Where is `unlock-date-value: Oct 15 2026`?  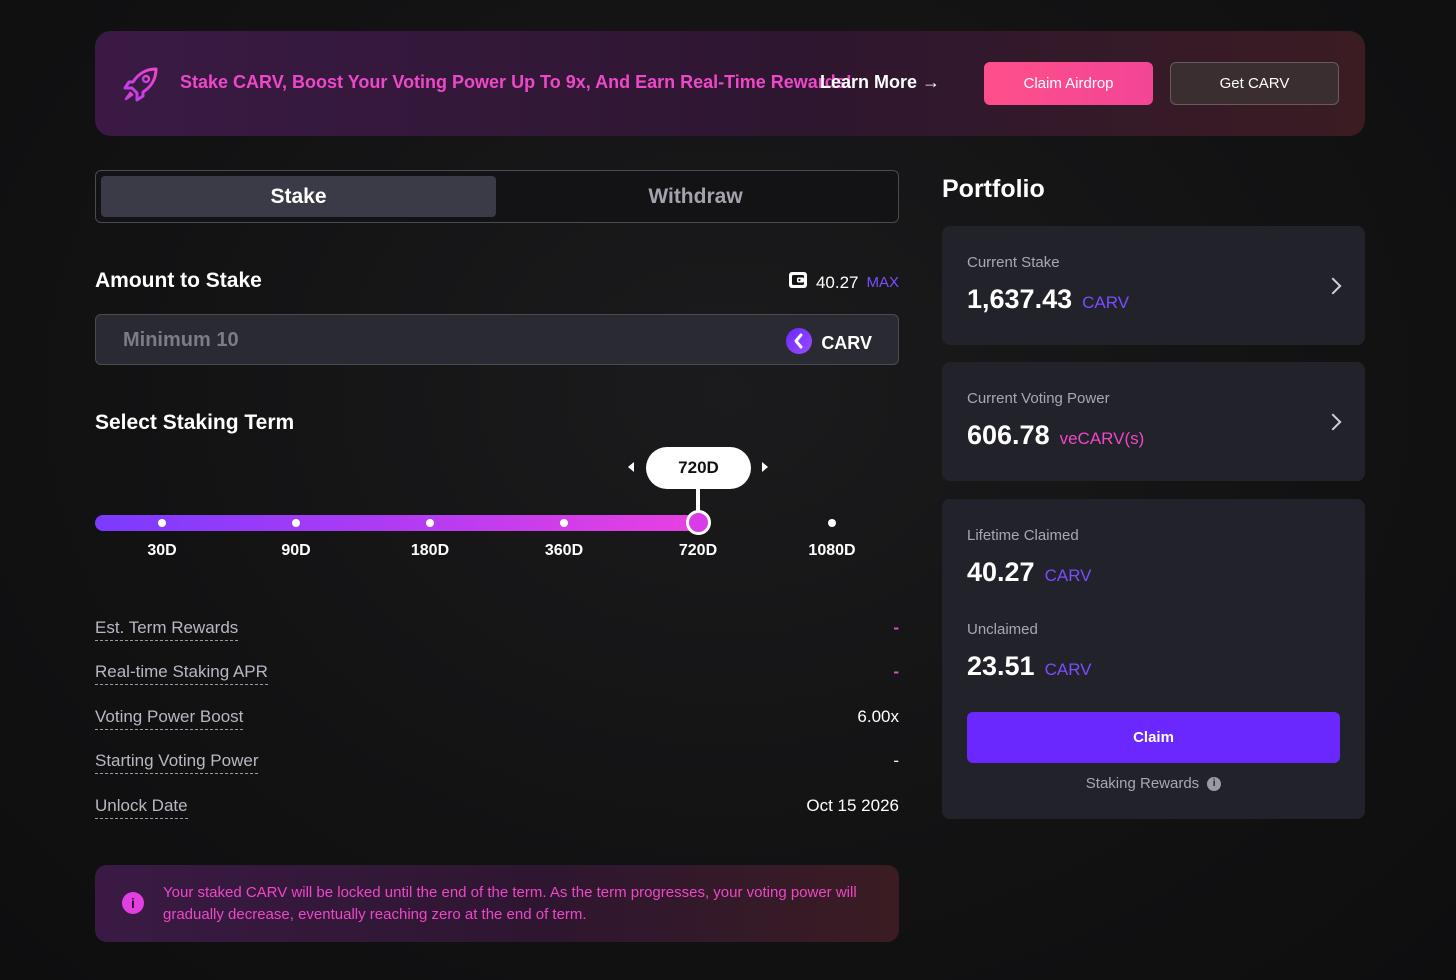 unlock-date-value: Oct 15 2026 is located at coordinates (852, 805).